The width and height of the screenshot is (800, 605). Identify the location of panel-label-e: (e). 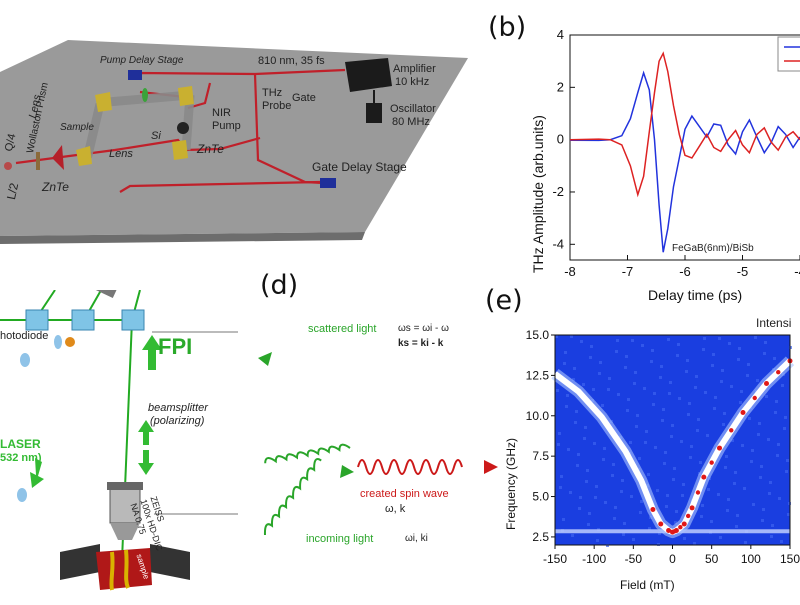
(504, 300).